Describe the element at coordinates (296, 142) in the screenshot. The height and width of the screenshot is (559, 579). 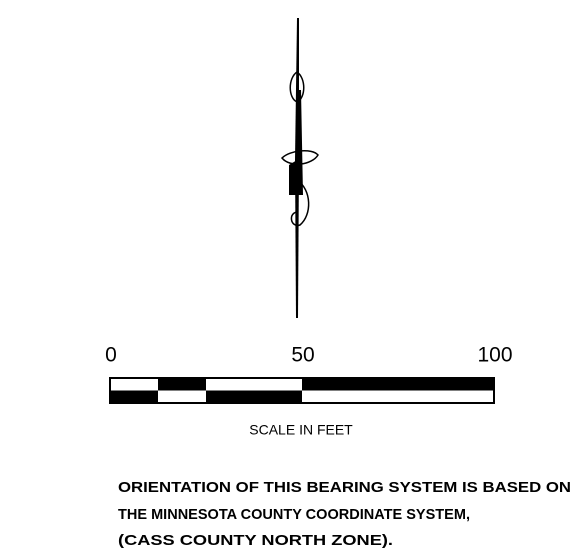
I see `north-arrow-half` at that location.